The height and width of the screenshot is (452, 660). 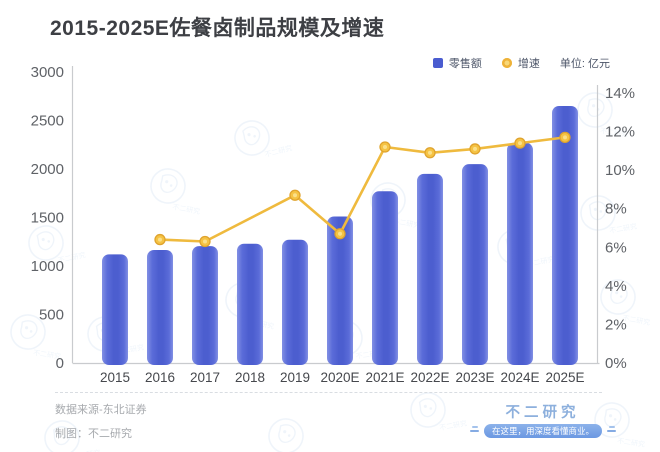 What do you see at coordinates (115, 309) in the screenshot?
I see `bar-2015` at bounding box center [115, 309].